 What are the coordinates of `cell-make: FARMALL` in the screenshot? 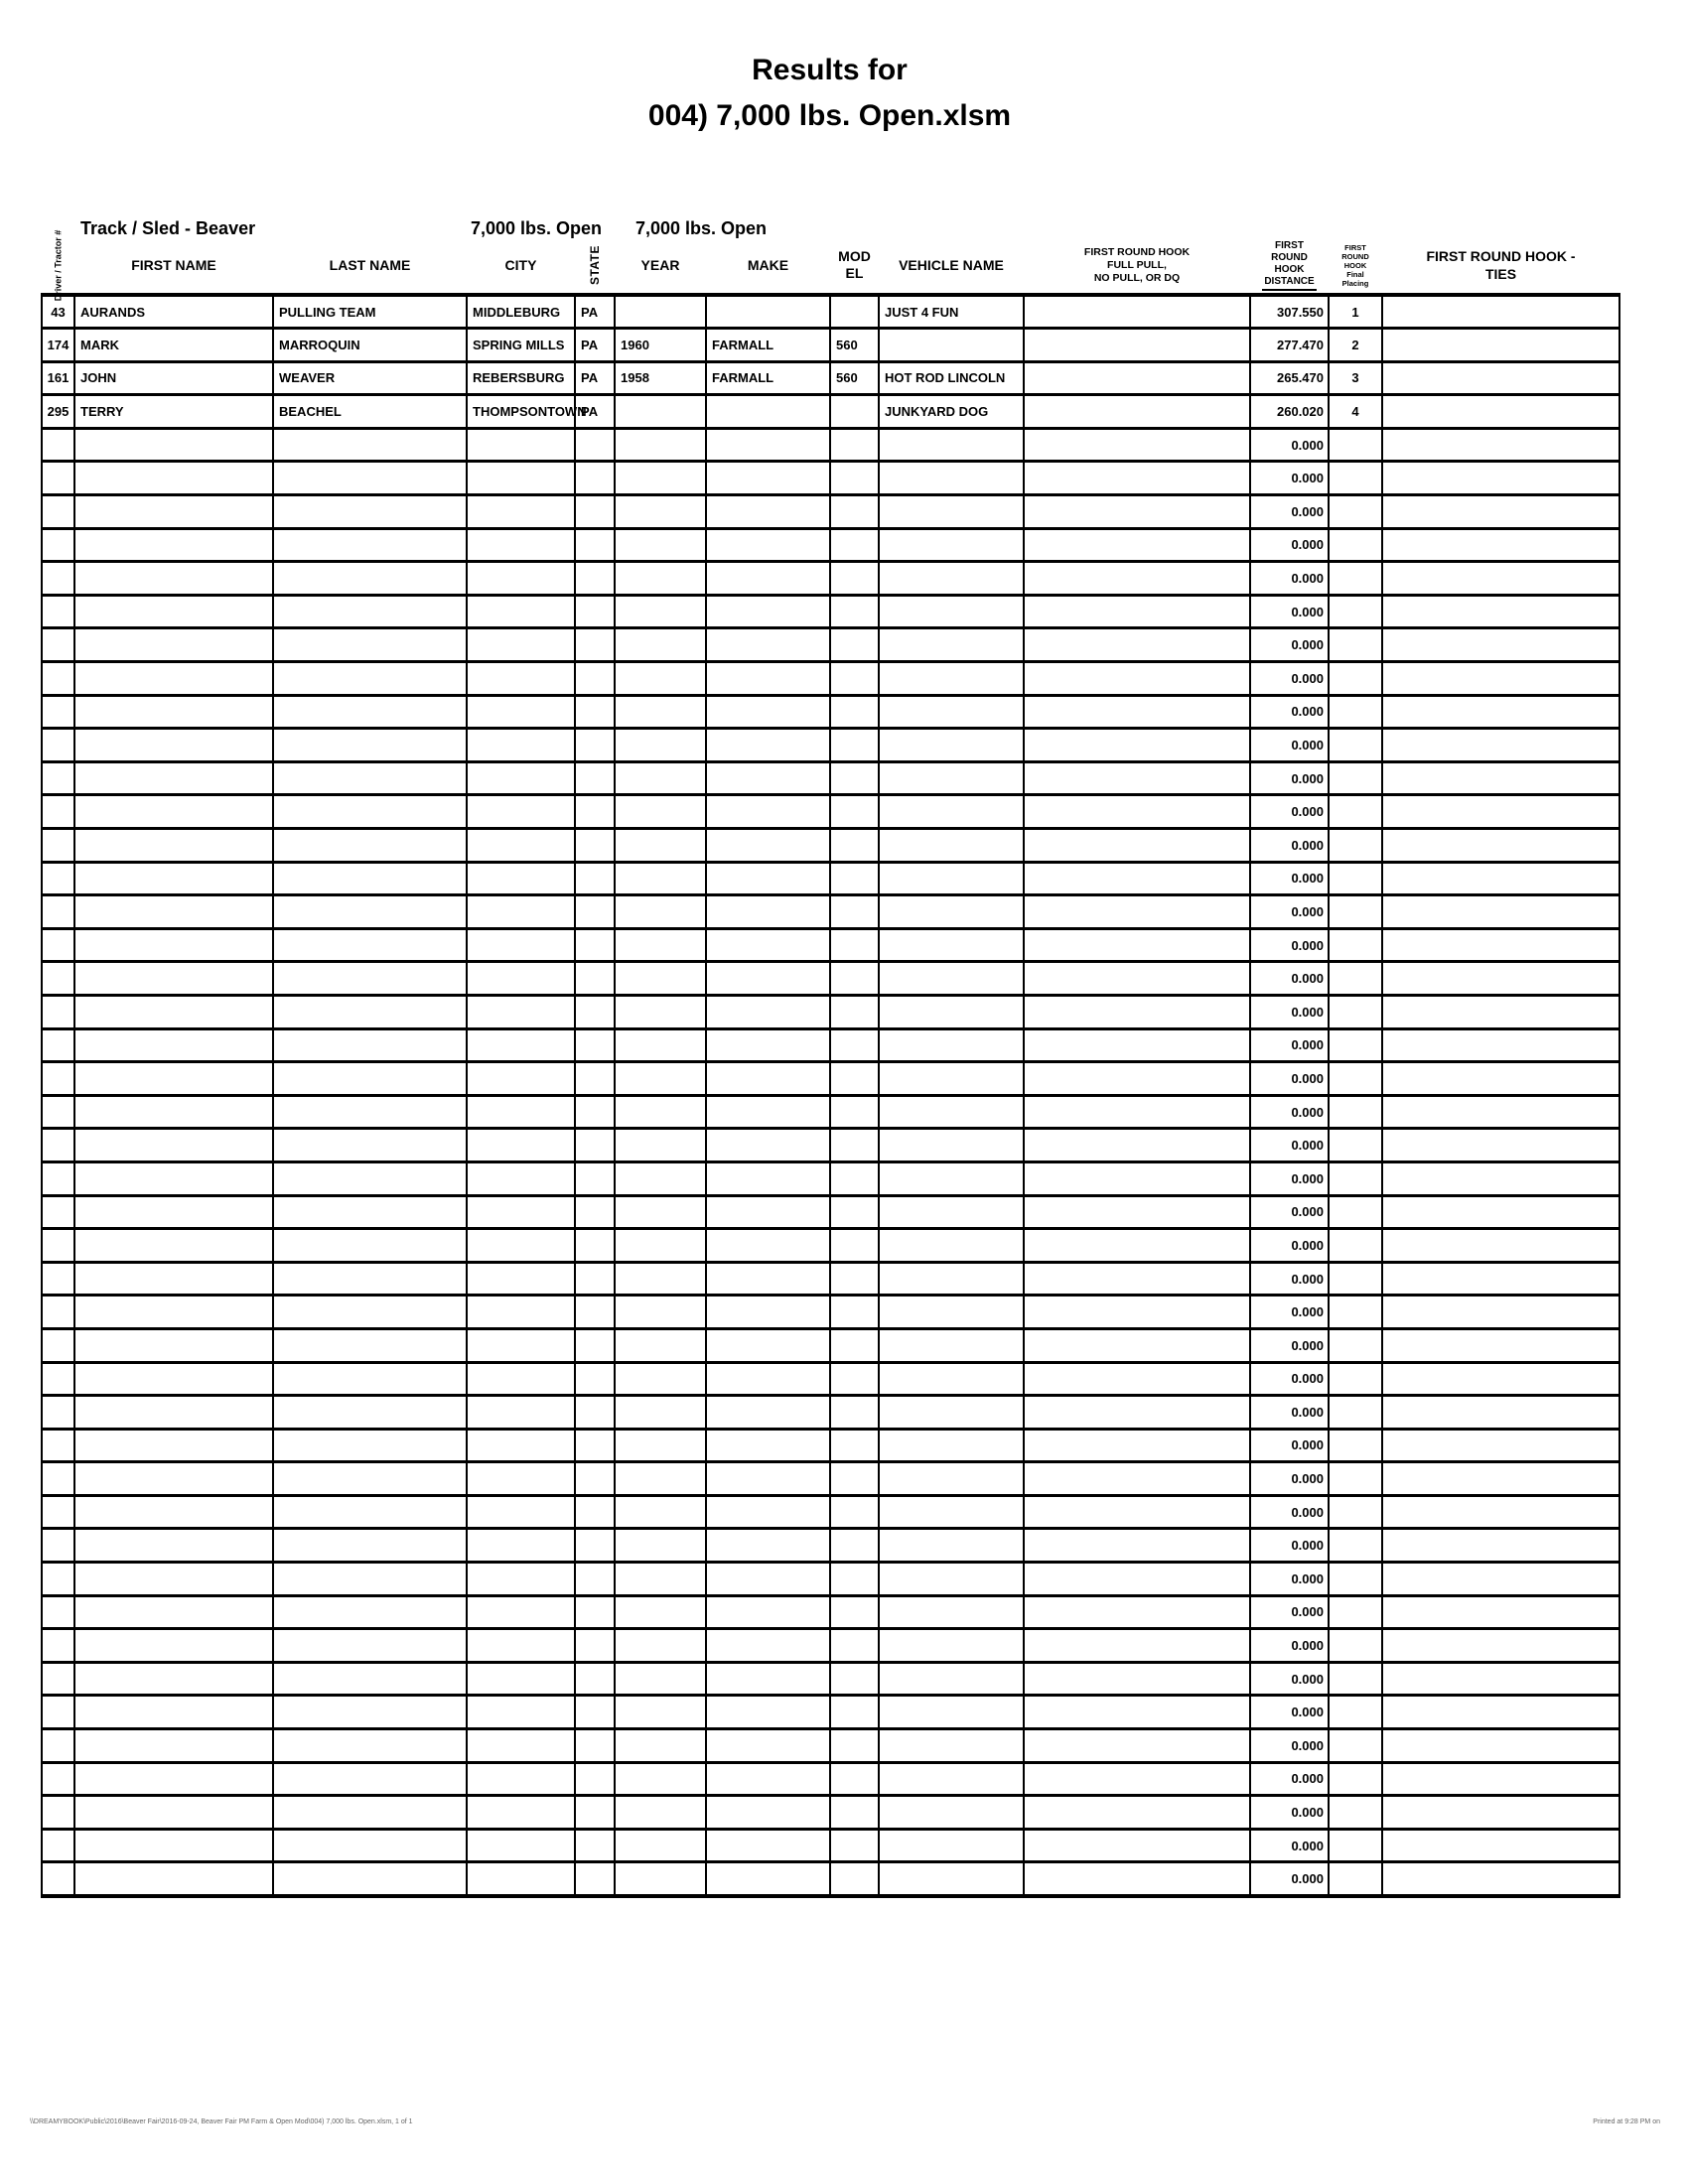 It's located at (768, 378).